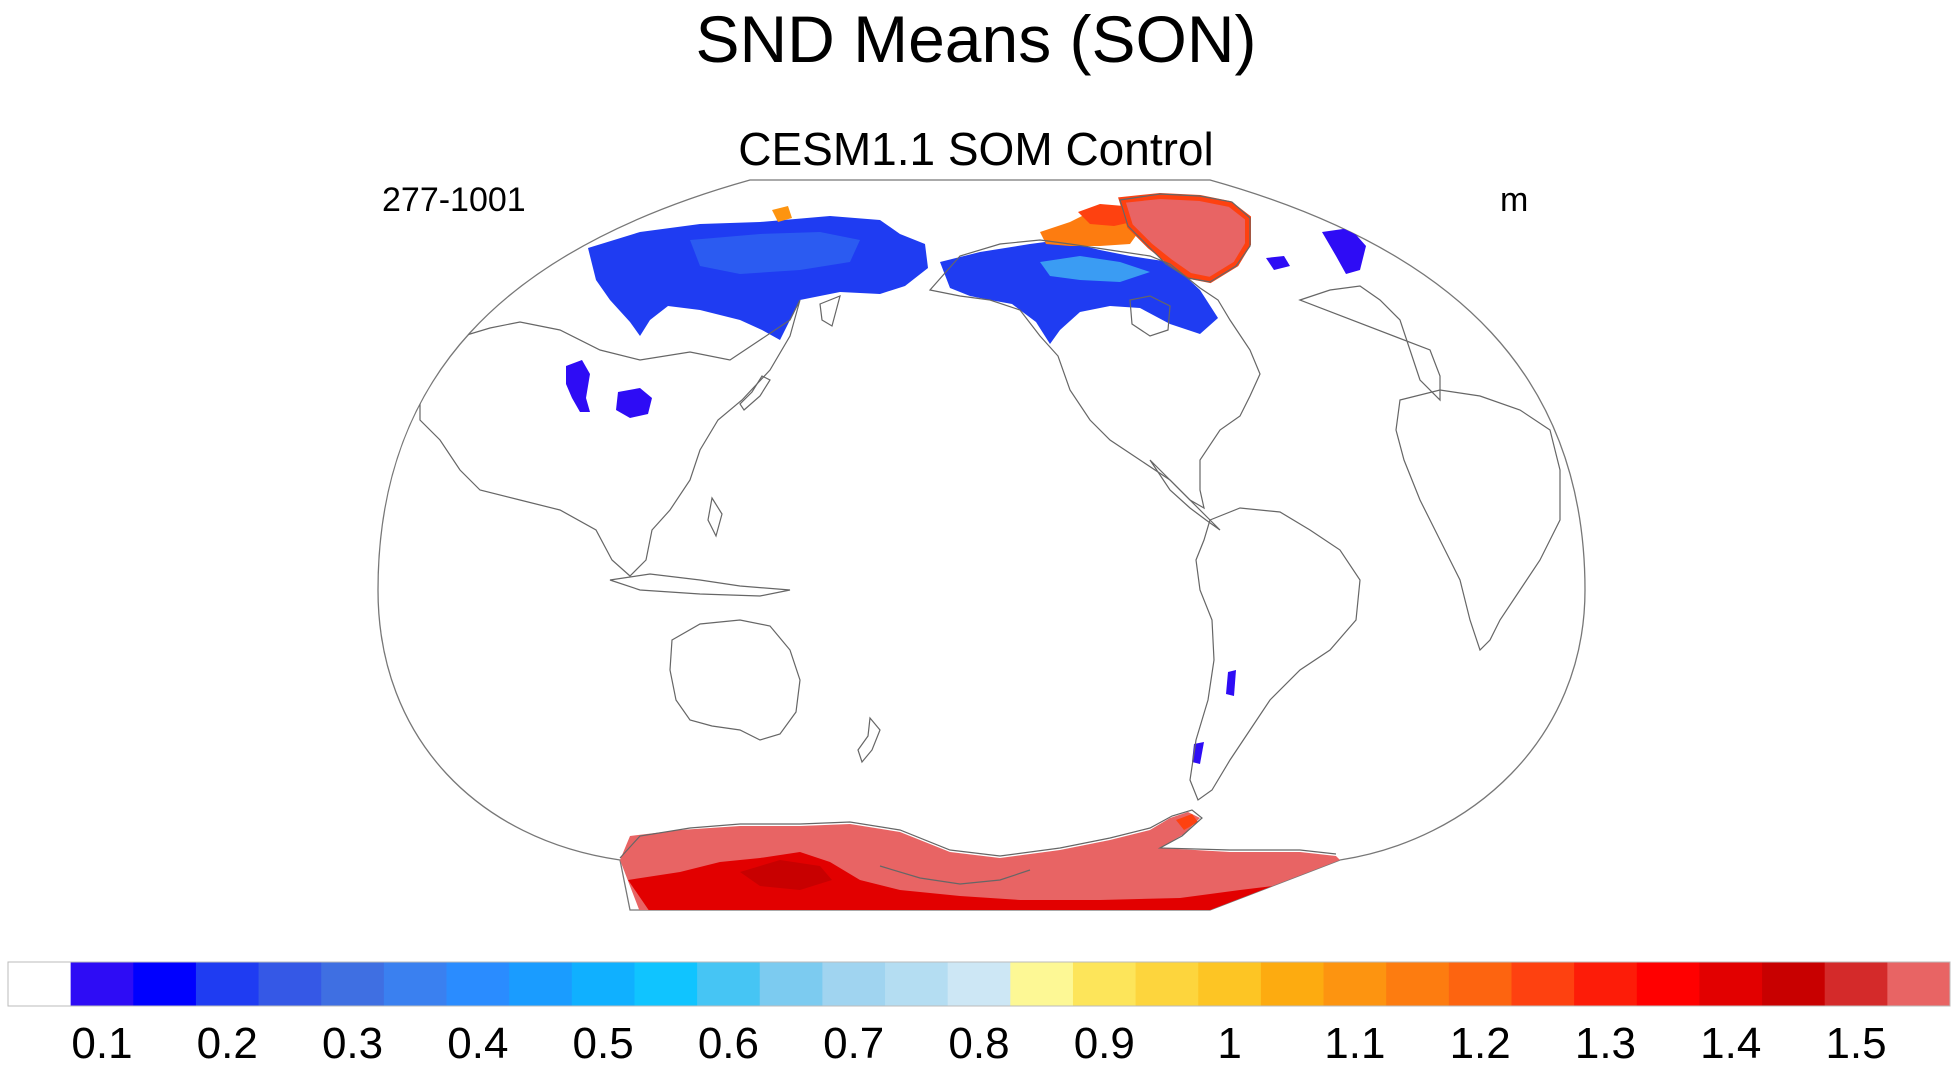 The height and width of the screenshot is (1065, 1952). What do you see at coordinates (1079, 292) in the screenshot?
I see `snow-north-america` at bounding box center [1079, 292].